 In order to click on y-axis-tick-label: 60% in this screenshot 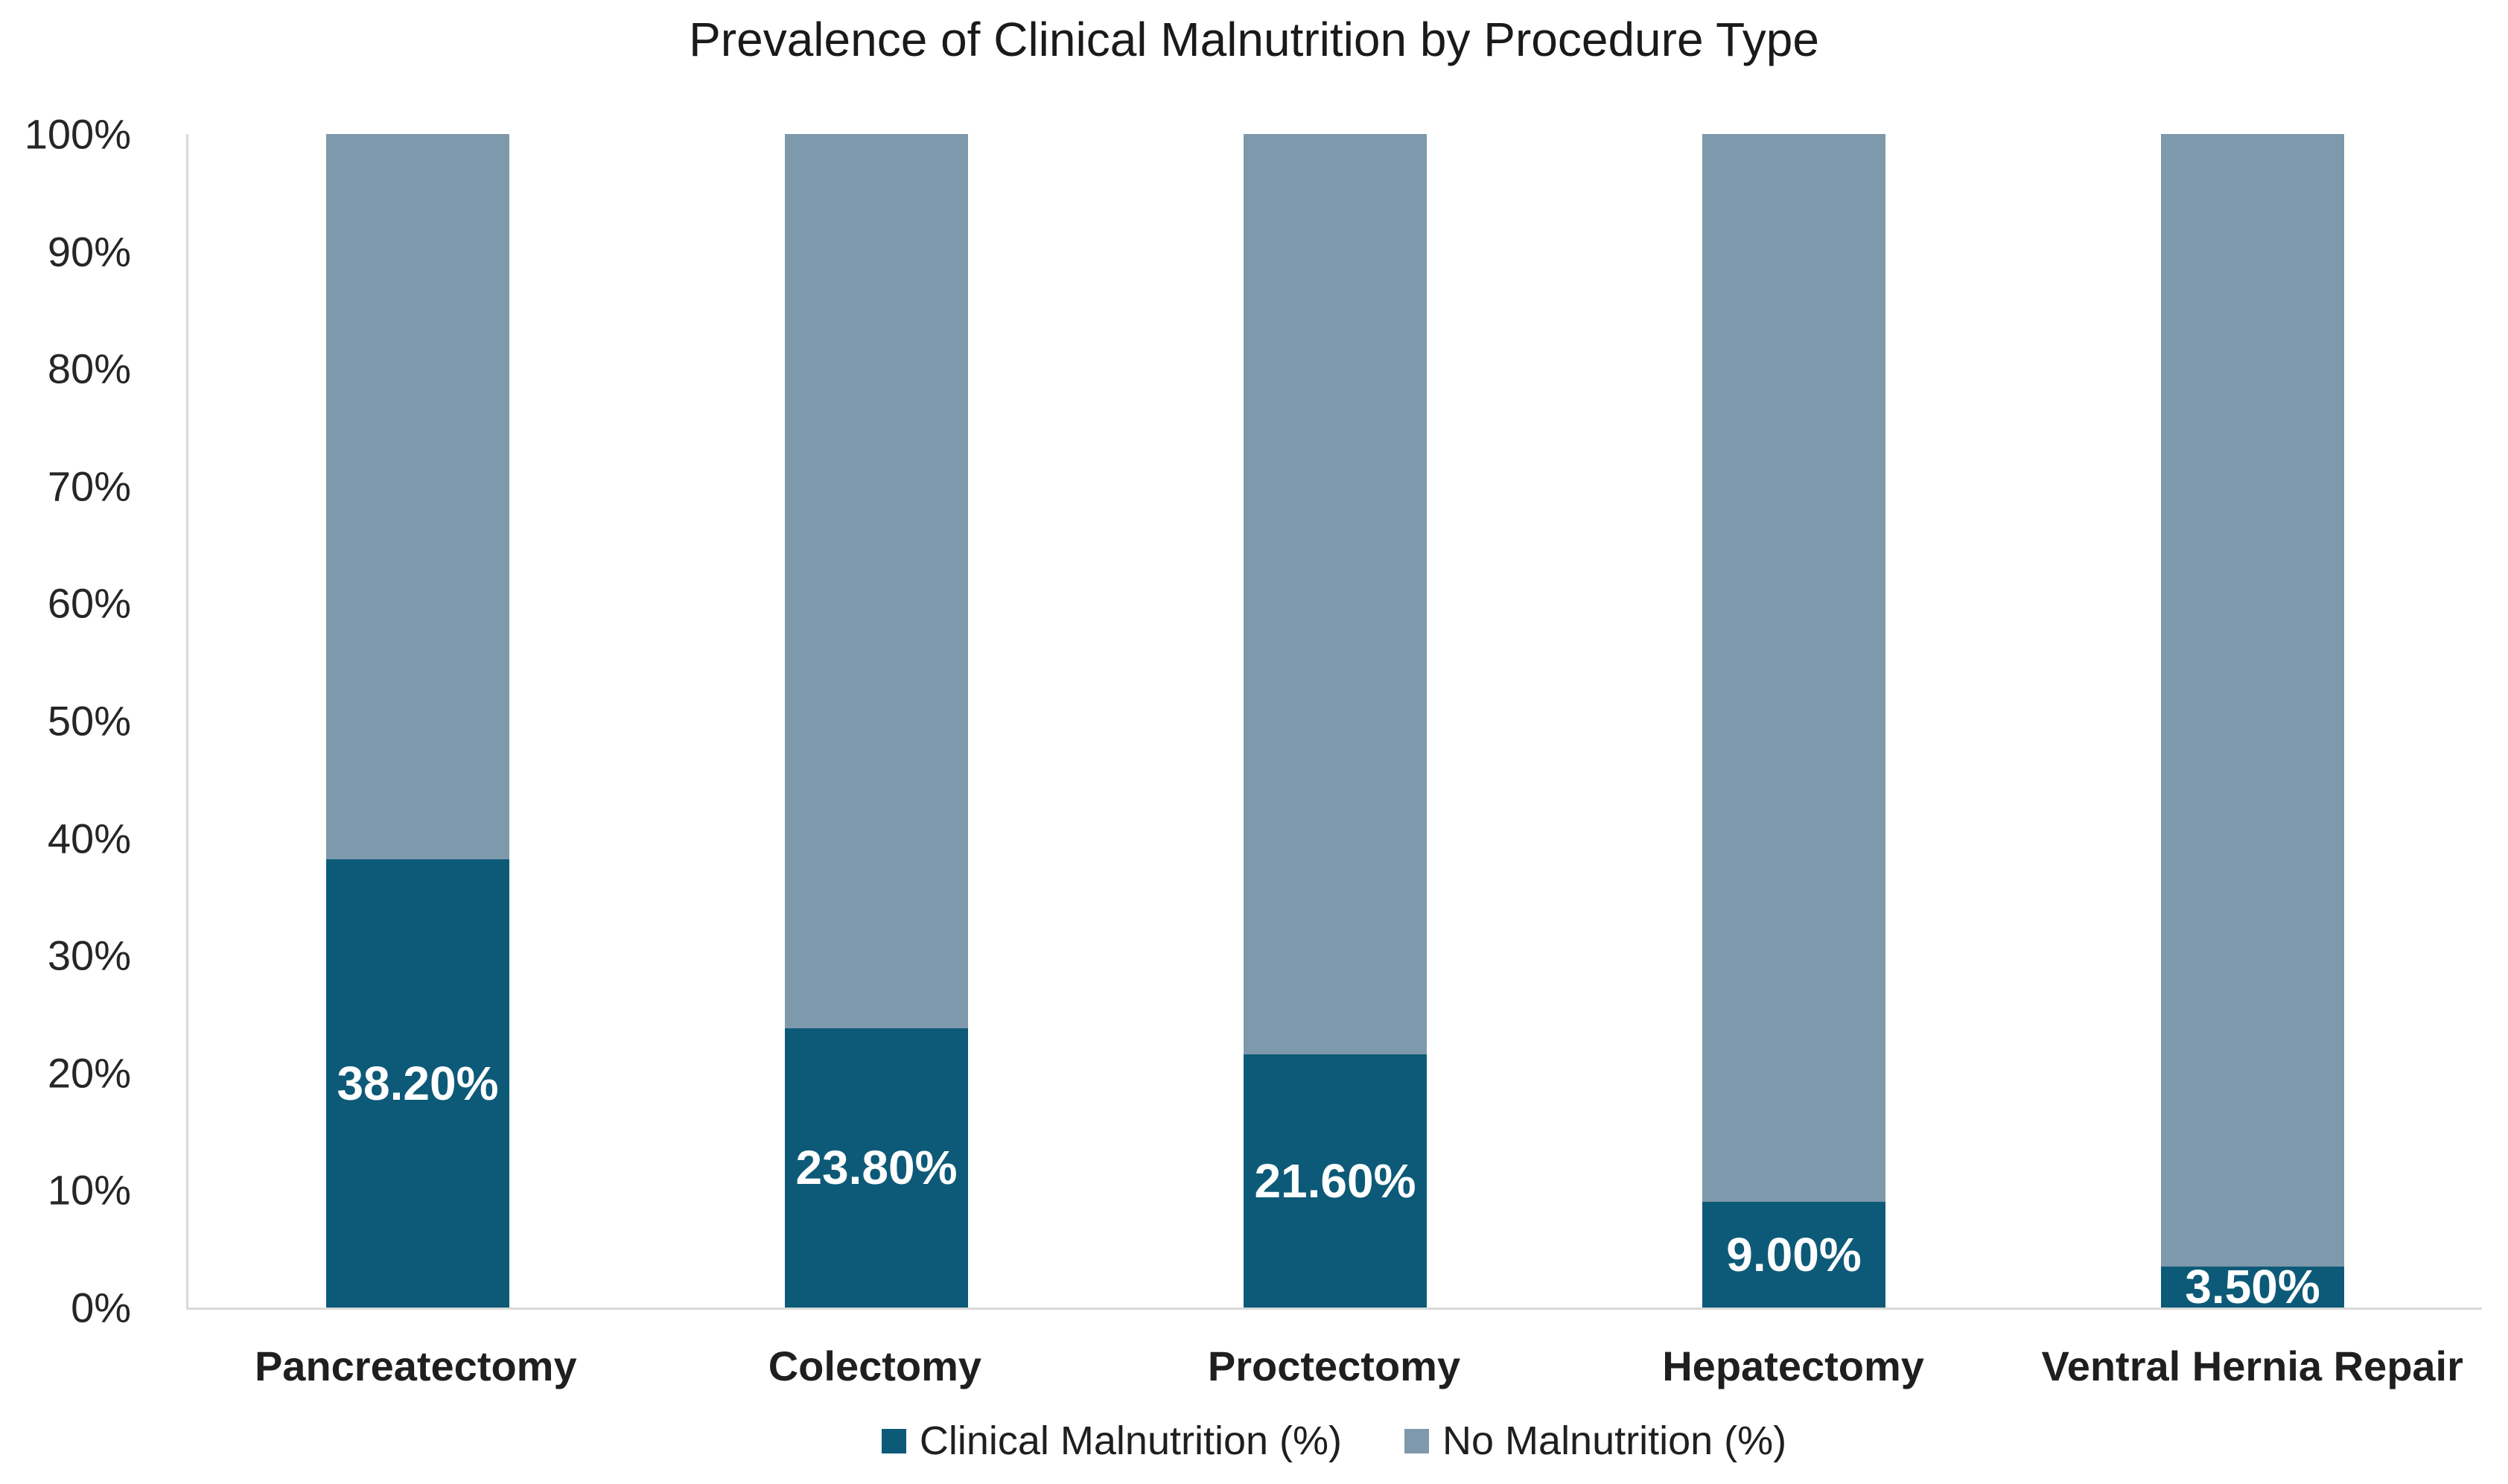, I will do `click(89, 603)`.